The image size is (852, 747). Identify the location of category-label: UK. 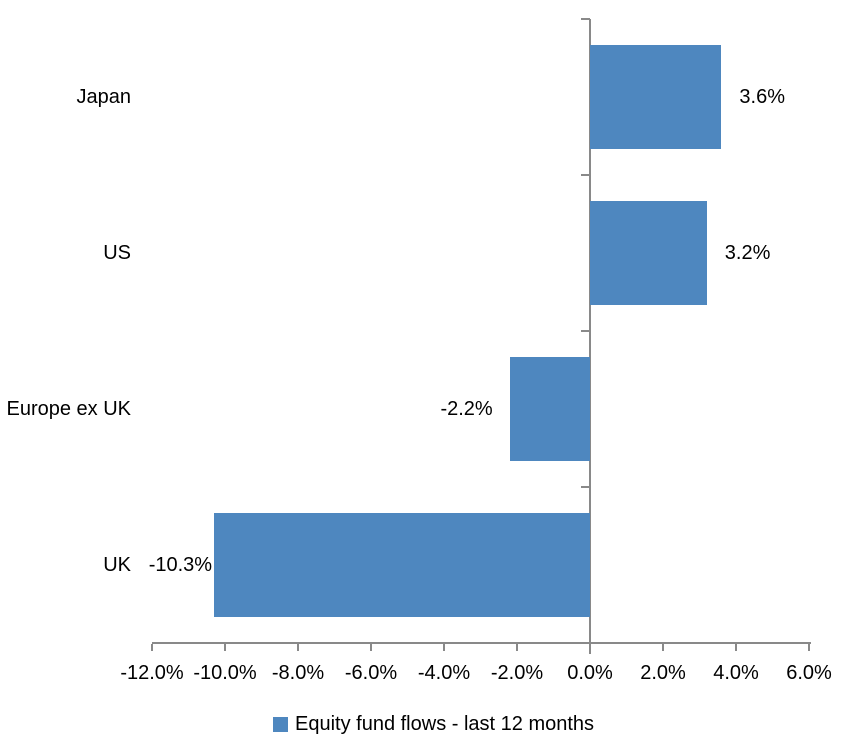
(117, 565).